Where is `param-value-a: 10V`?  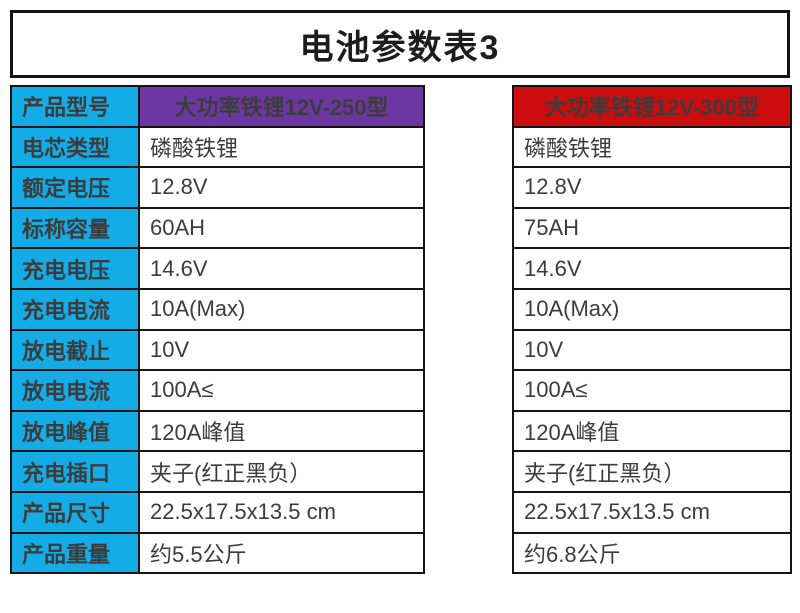
param-value-a: 10V is located at coordinates (281, 350).